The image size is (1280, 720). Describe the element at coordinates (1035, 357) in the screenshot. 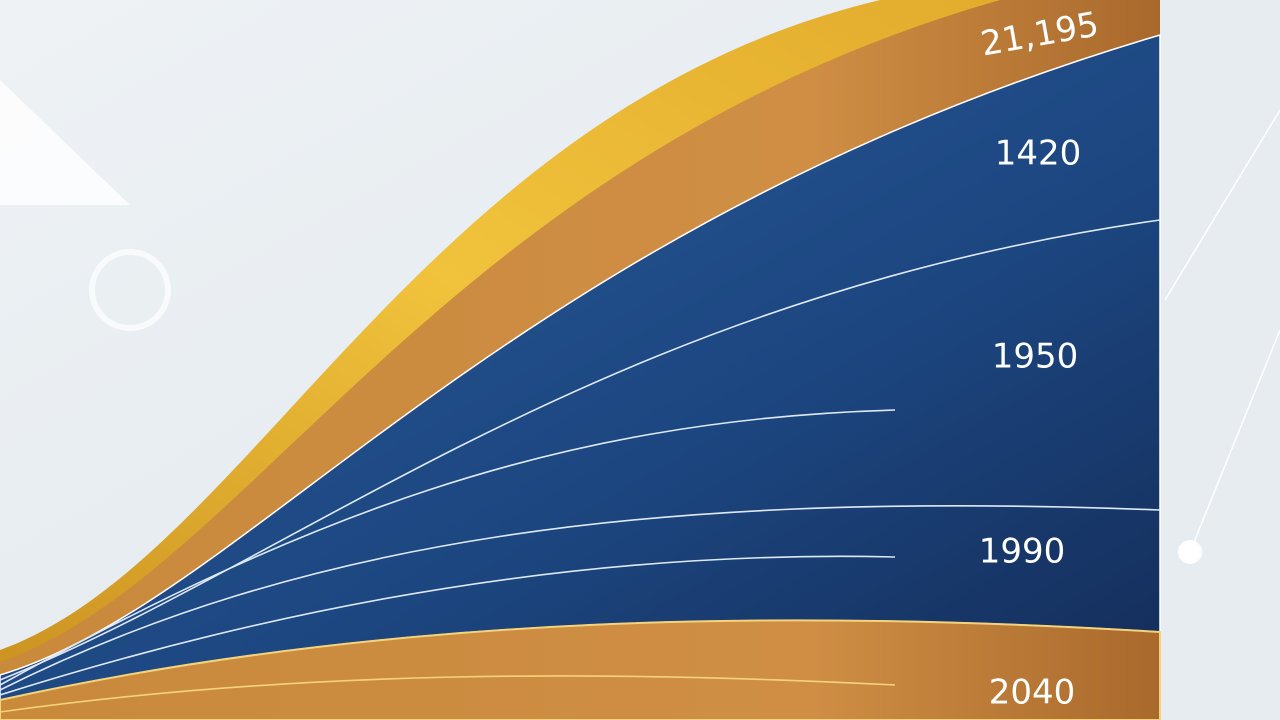

I see `label: 1950` at that location.